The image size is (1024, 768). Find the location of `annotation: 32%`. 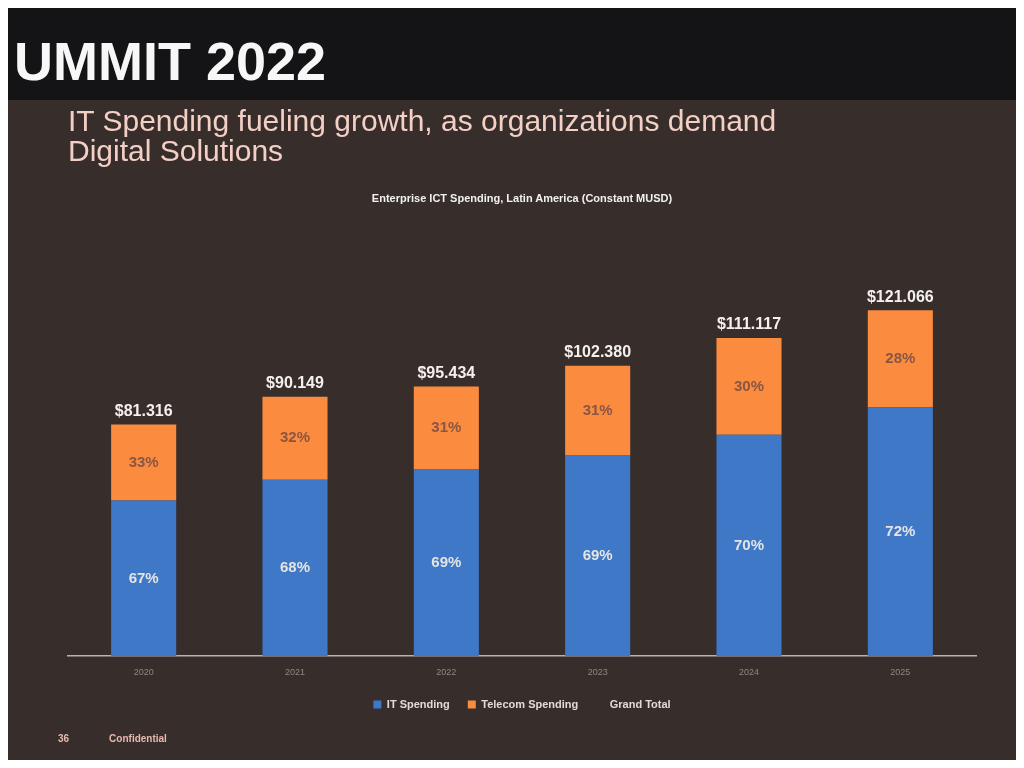

annotation: 32% is located at coordinates (295, 437).